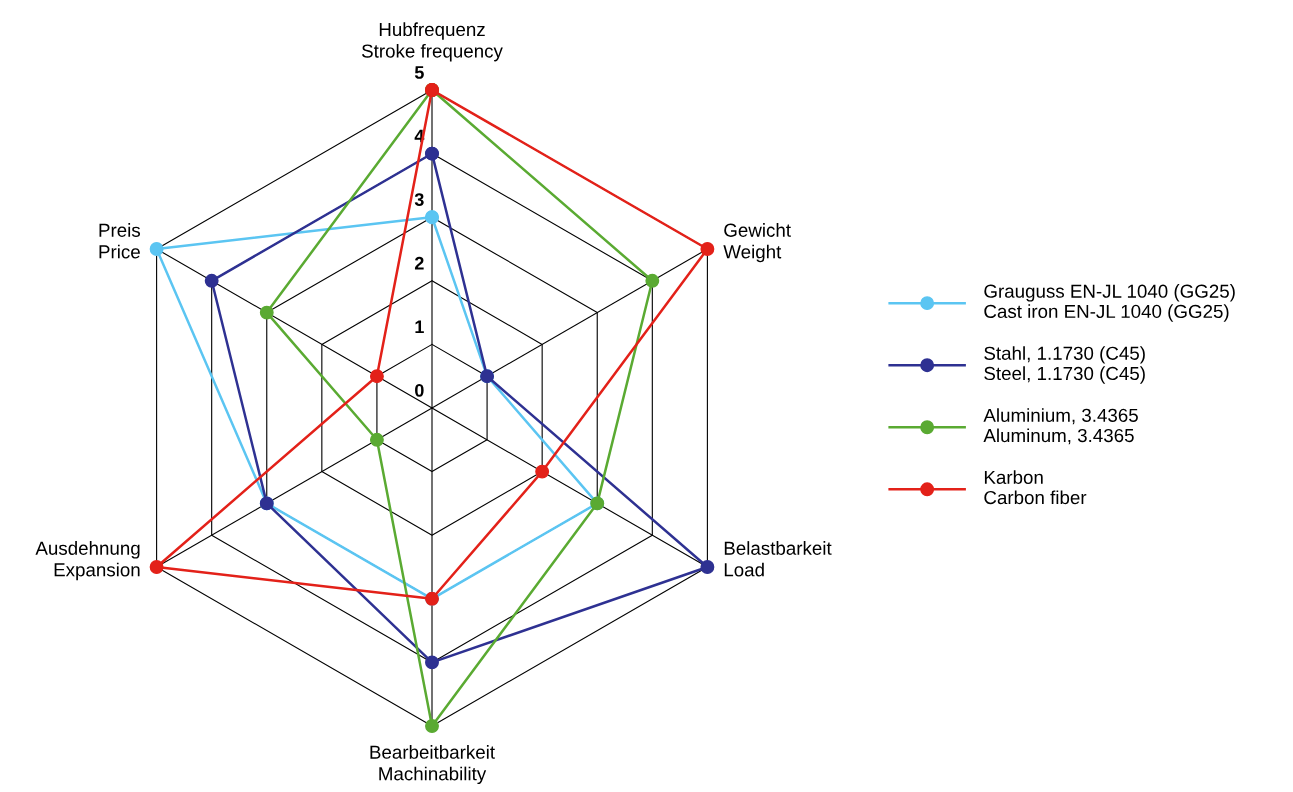 The image size is (1293, 792). What do you see at coordinates (419, 263) in the screenshot?
I see `y-tick-label: 2` at bounding box center [419, 263].